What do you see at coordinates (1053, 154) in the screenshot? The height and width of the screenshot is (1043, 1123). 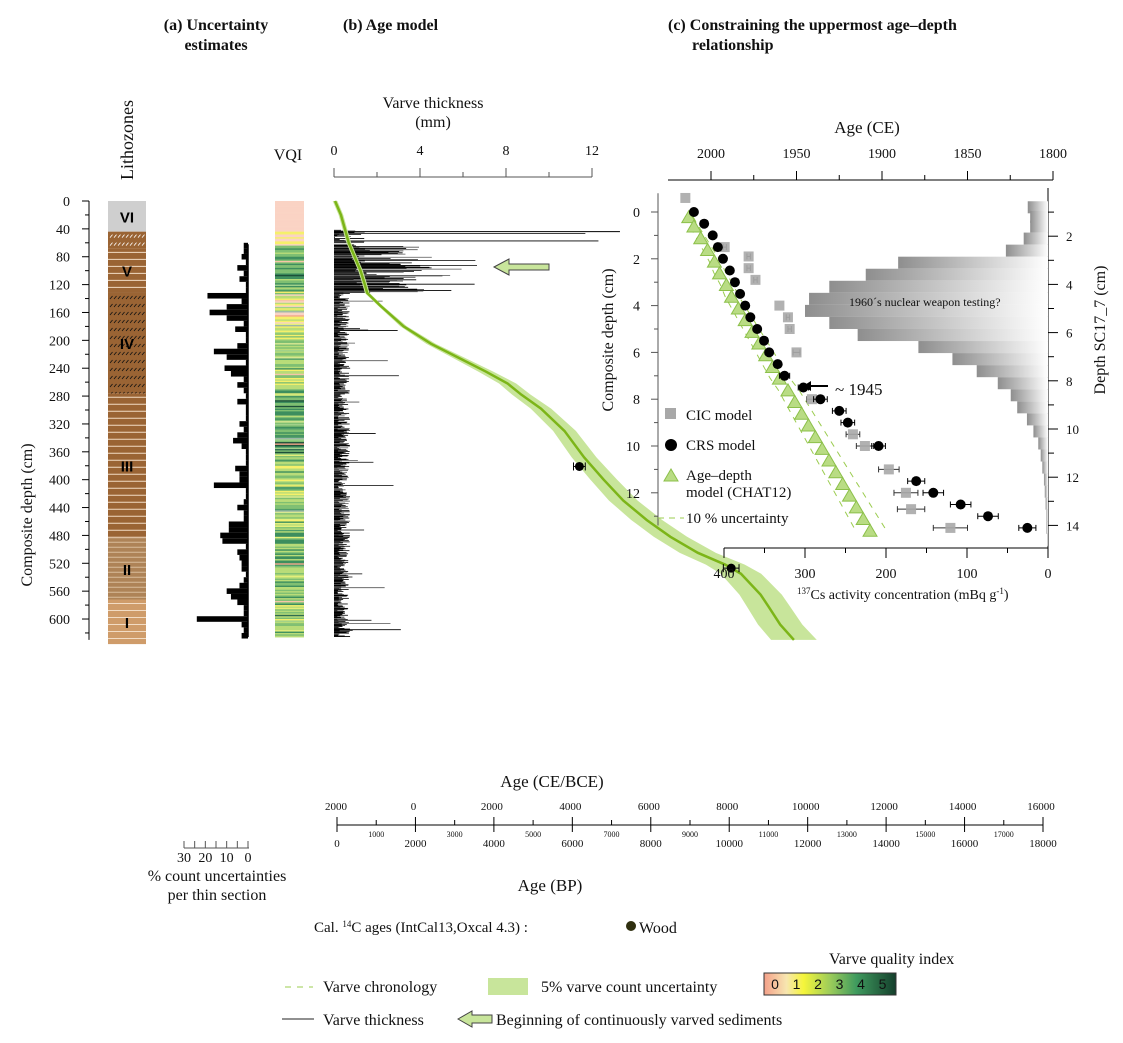 I see `age-ce-tick-label: 1800` at bounding box center [1053, 154].